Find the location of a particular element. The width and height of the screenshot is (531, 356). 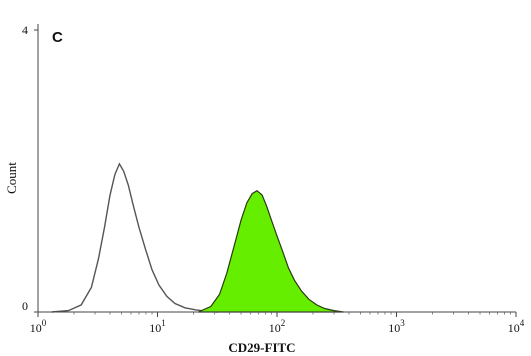

panel-label: C is located at coordinates (57, 37).